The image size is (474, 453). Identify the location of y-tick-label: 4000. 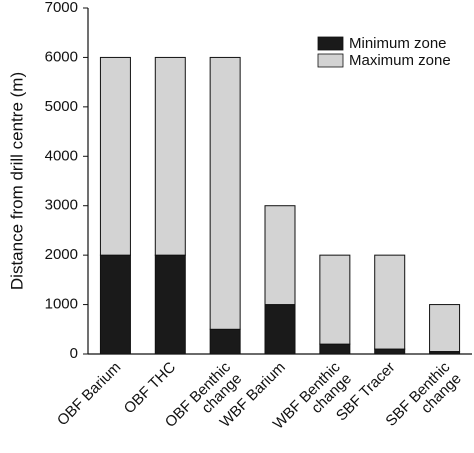
(61, 155).